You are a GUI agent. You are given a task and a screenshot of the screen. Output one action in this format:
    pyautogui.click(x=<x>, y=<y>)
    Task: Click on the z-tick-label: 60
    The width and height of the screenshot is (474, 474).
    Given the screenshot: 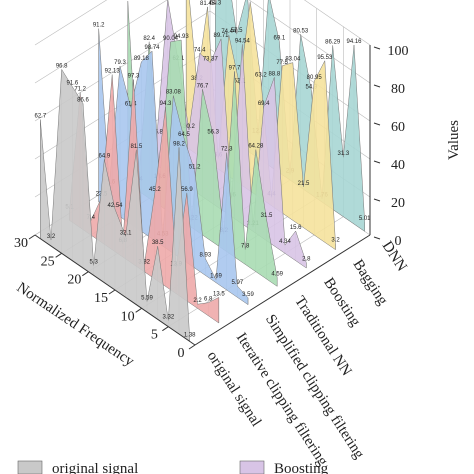 What is the action you would take?
    pyautogui.click(x=398, y=127)
    